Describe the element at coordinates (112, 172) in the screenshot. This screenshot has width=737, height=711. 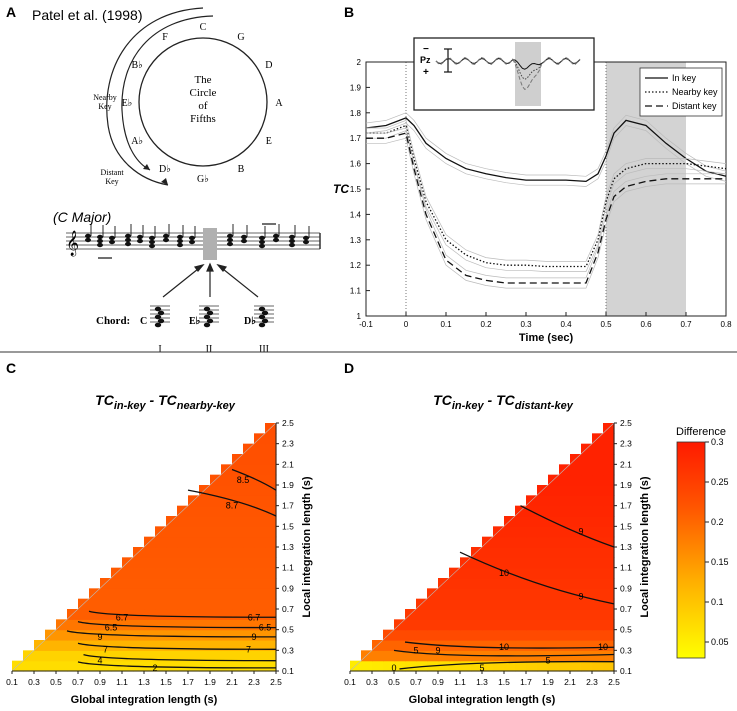
I see `distant-key-label: Distant` at that location.